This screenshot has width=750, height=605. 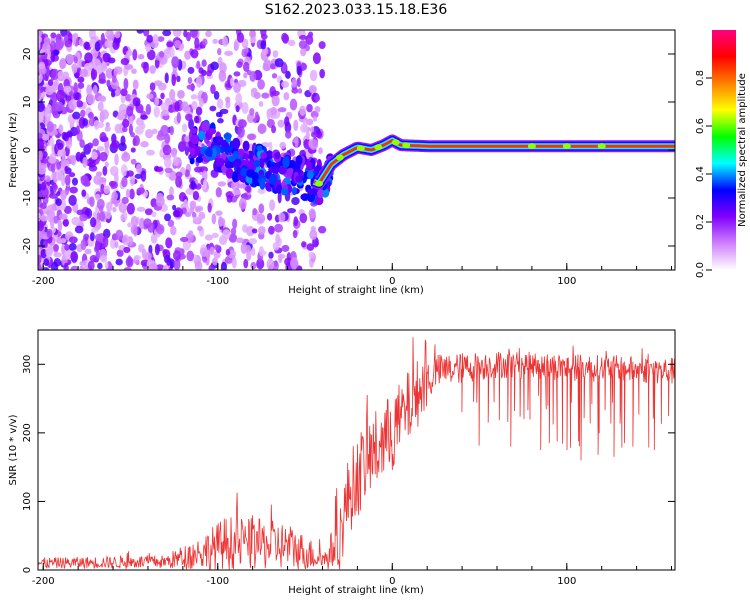 I want to click on snr-y-tick-label: 100, so click(x=27, y=501).